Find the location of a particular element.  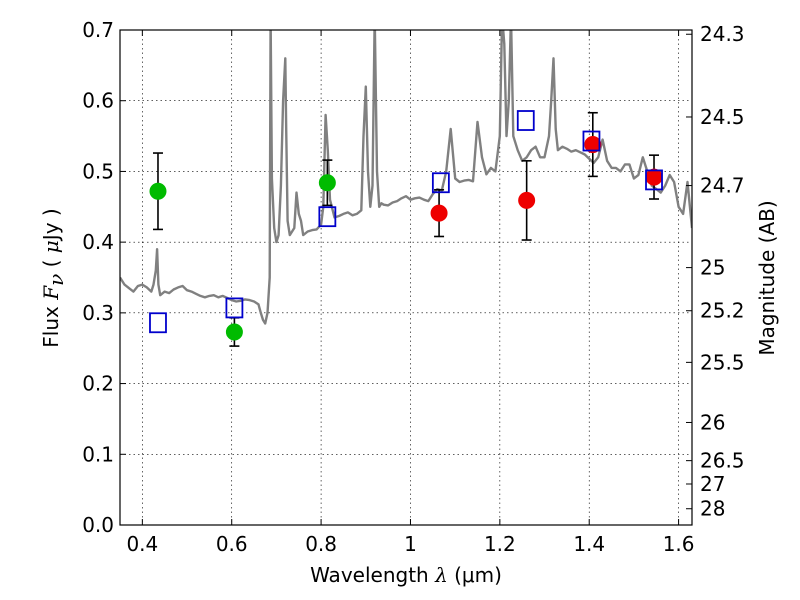

y2-tick-label: 25.5 is located at coordinates (722, 362).